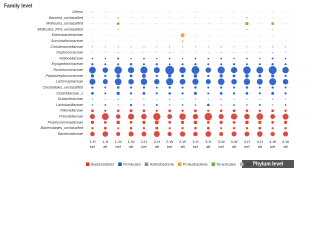  Describe the element at coordinates (77, 12) in the screenshot. I see `row-label: Others` at that location.